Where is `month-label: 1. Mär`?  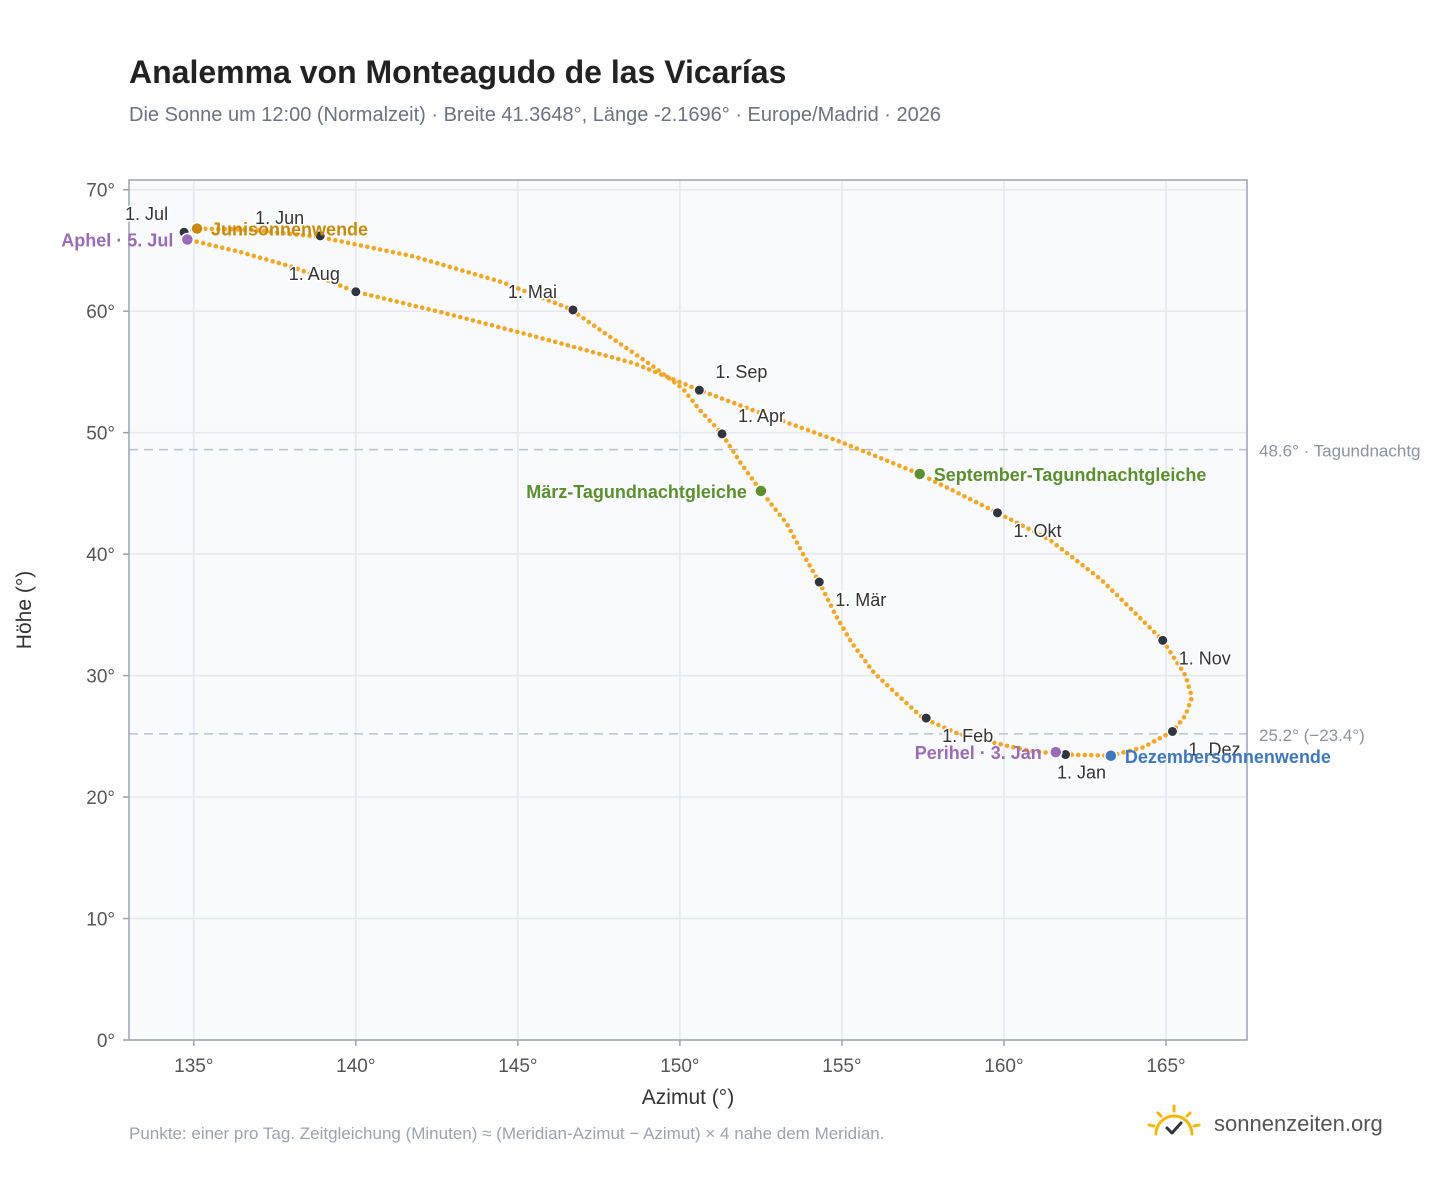 month-label: 1. Mär is located at coordinates (860, 600).